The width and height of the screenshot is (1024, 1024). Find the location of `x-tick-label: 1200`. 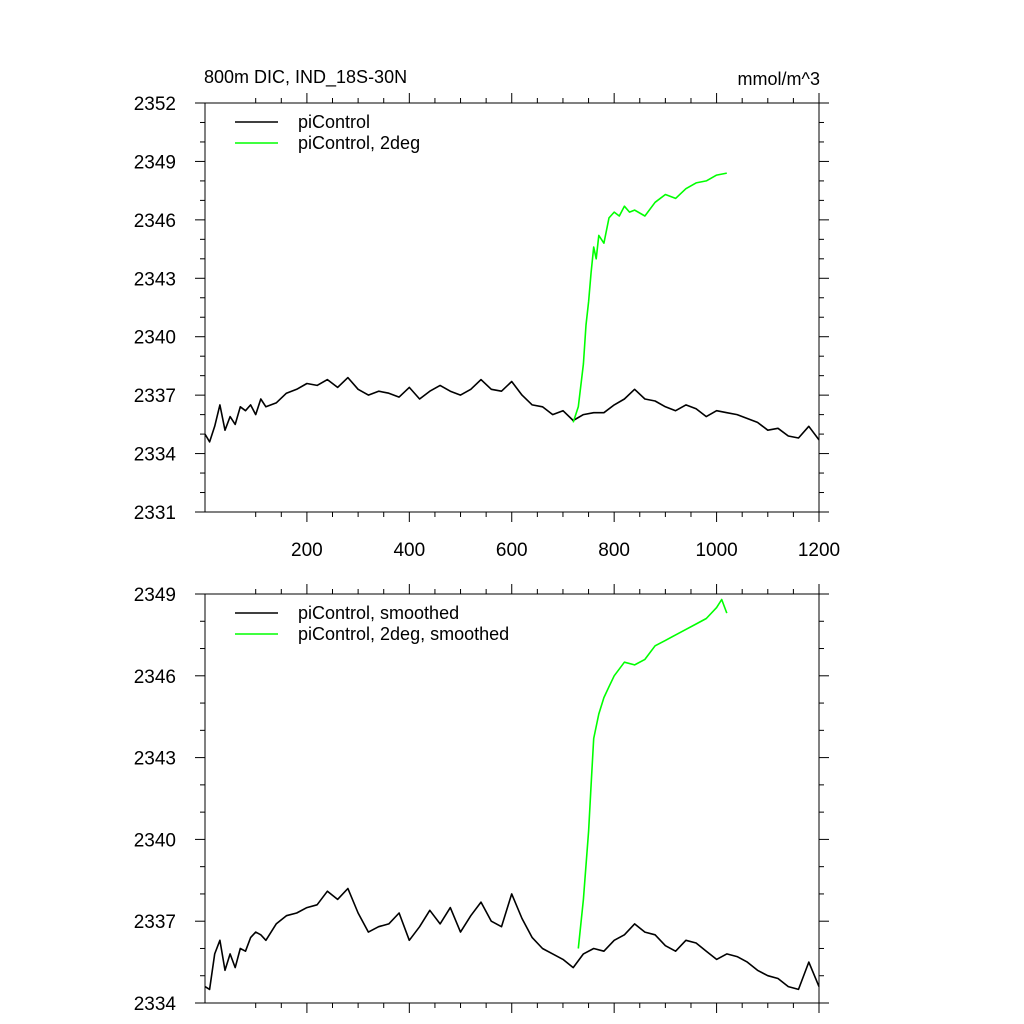

x-tick-label: 1200 is located at coordinates (819, 550).